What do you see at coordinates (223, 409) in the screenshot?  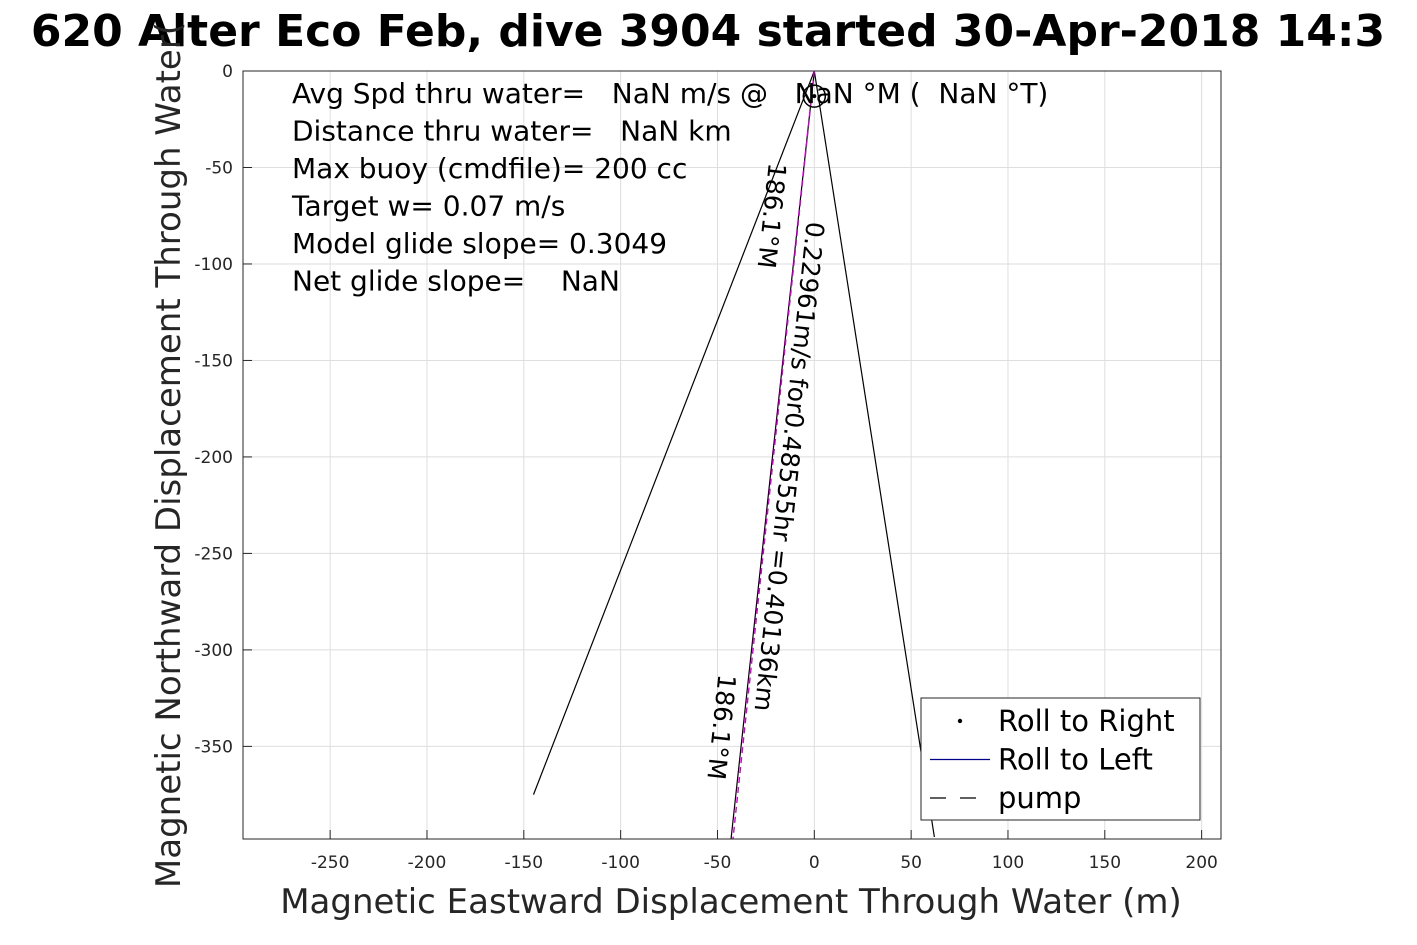 I see `y-axis-ticks: 0 -50 -100 -150 -200 -250 -300 -350` at bounding box center [223, 409].